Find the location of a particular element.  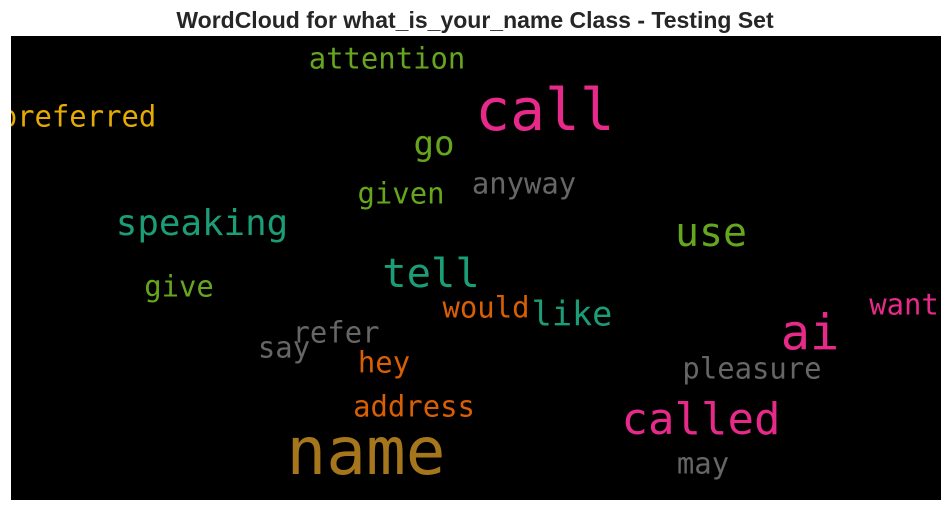

word-preferred: preferred is located at coordinates (84, 116).